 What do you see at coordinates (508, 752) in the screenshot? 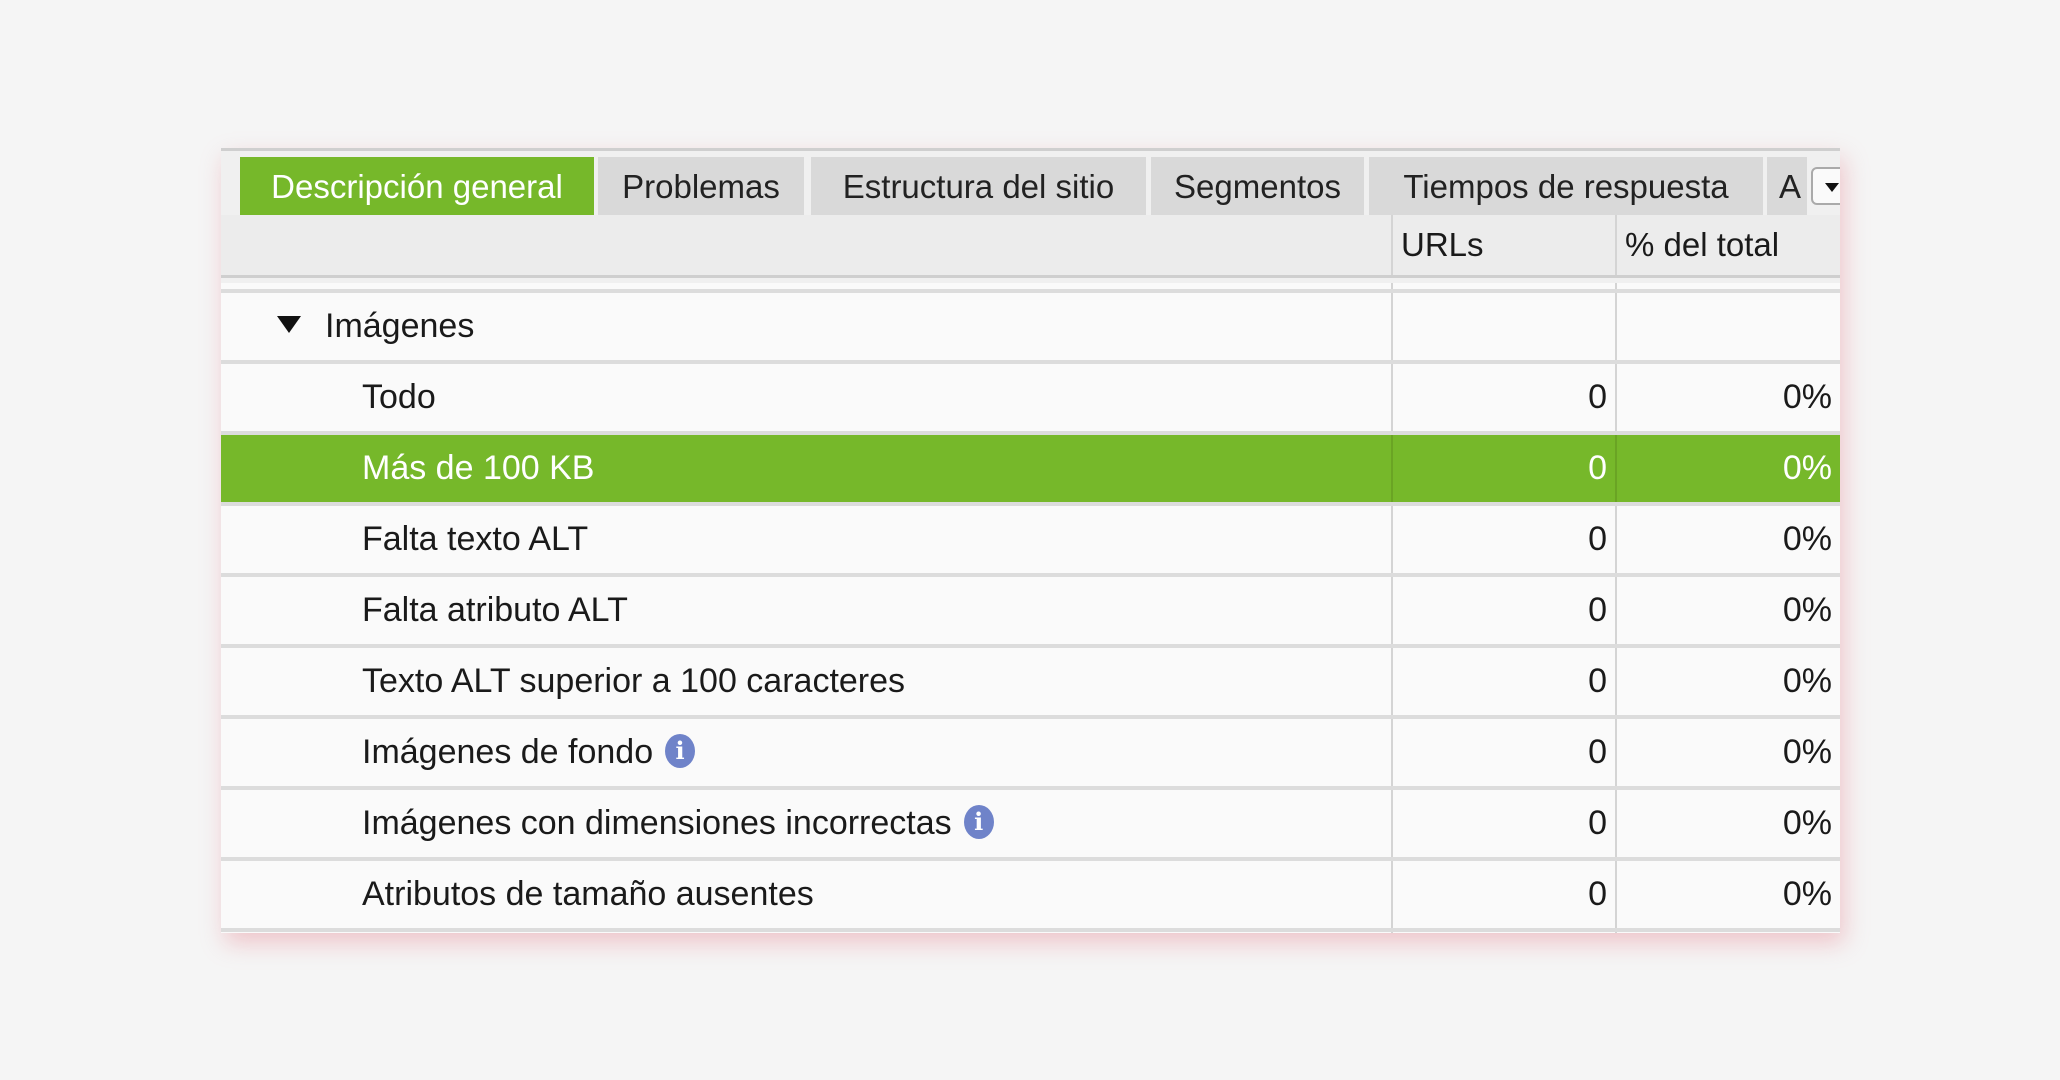
I see `row-label: Imágenes de fondo` at bounding box center [508, 752].